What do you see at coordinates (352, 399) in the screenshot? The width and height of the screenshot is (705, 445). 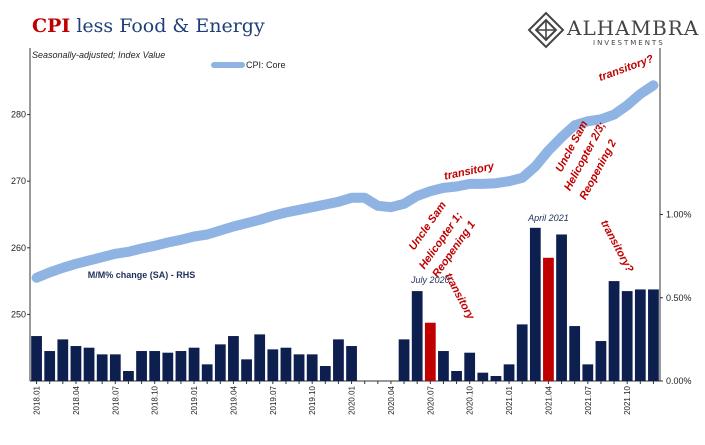 I see `x-tick-label: 2020.01` at bounding box center [352, 399].